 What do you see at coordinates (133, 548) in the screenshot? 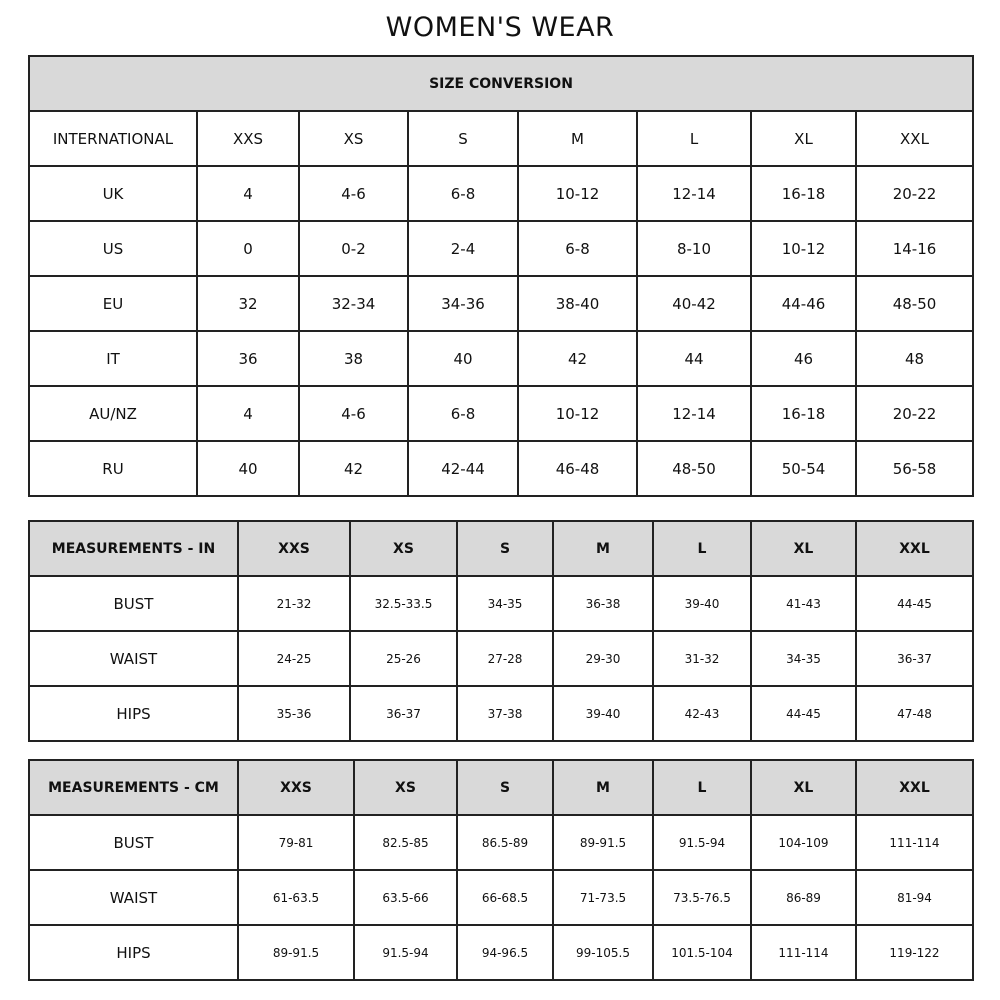
I see `column-header: MEASUREMENTS - IN` at bounding box center [133, 548].